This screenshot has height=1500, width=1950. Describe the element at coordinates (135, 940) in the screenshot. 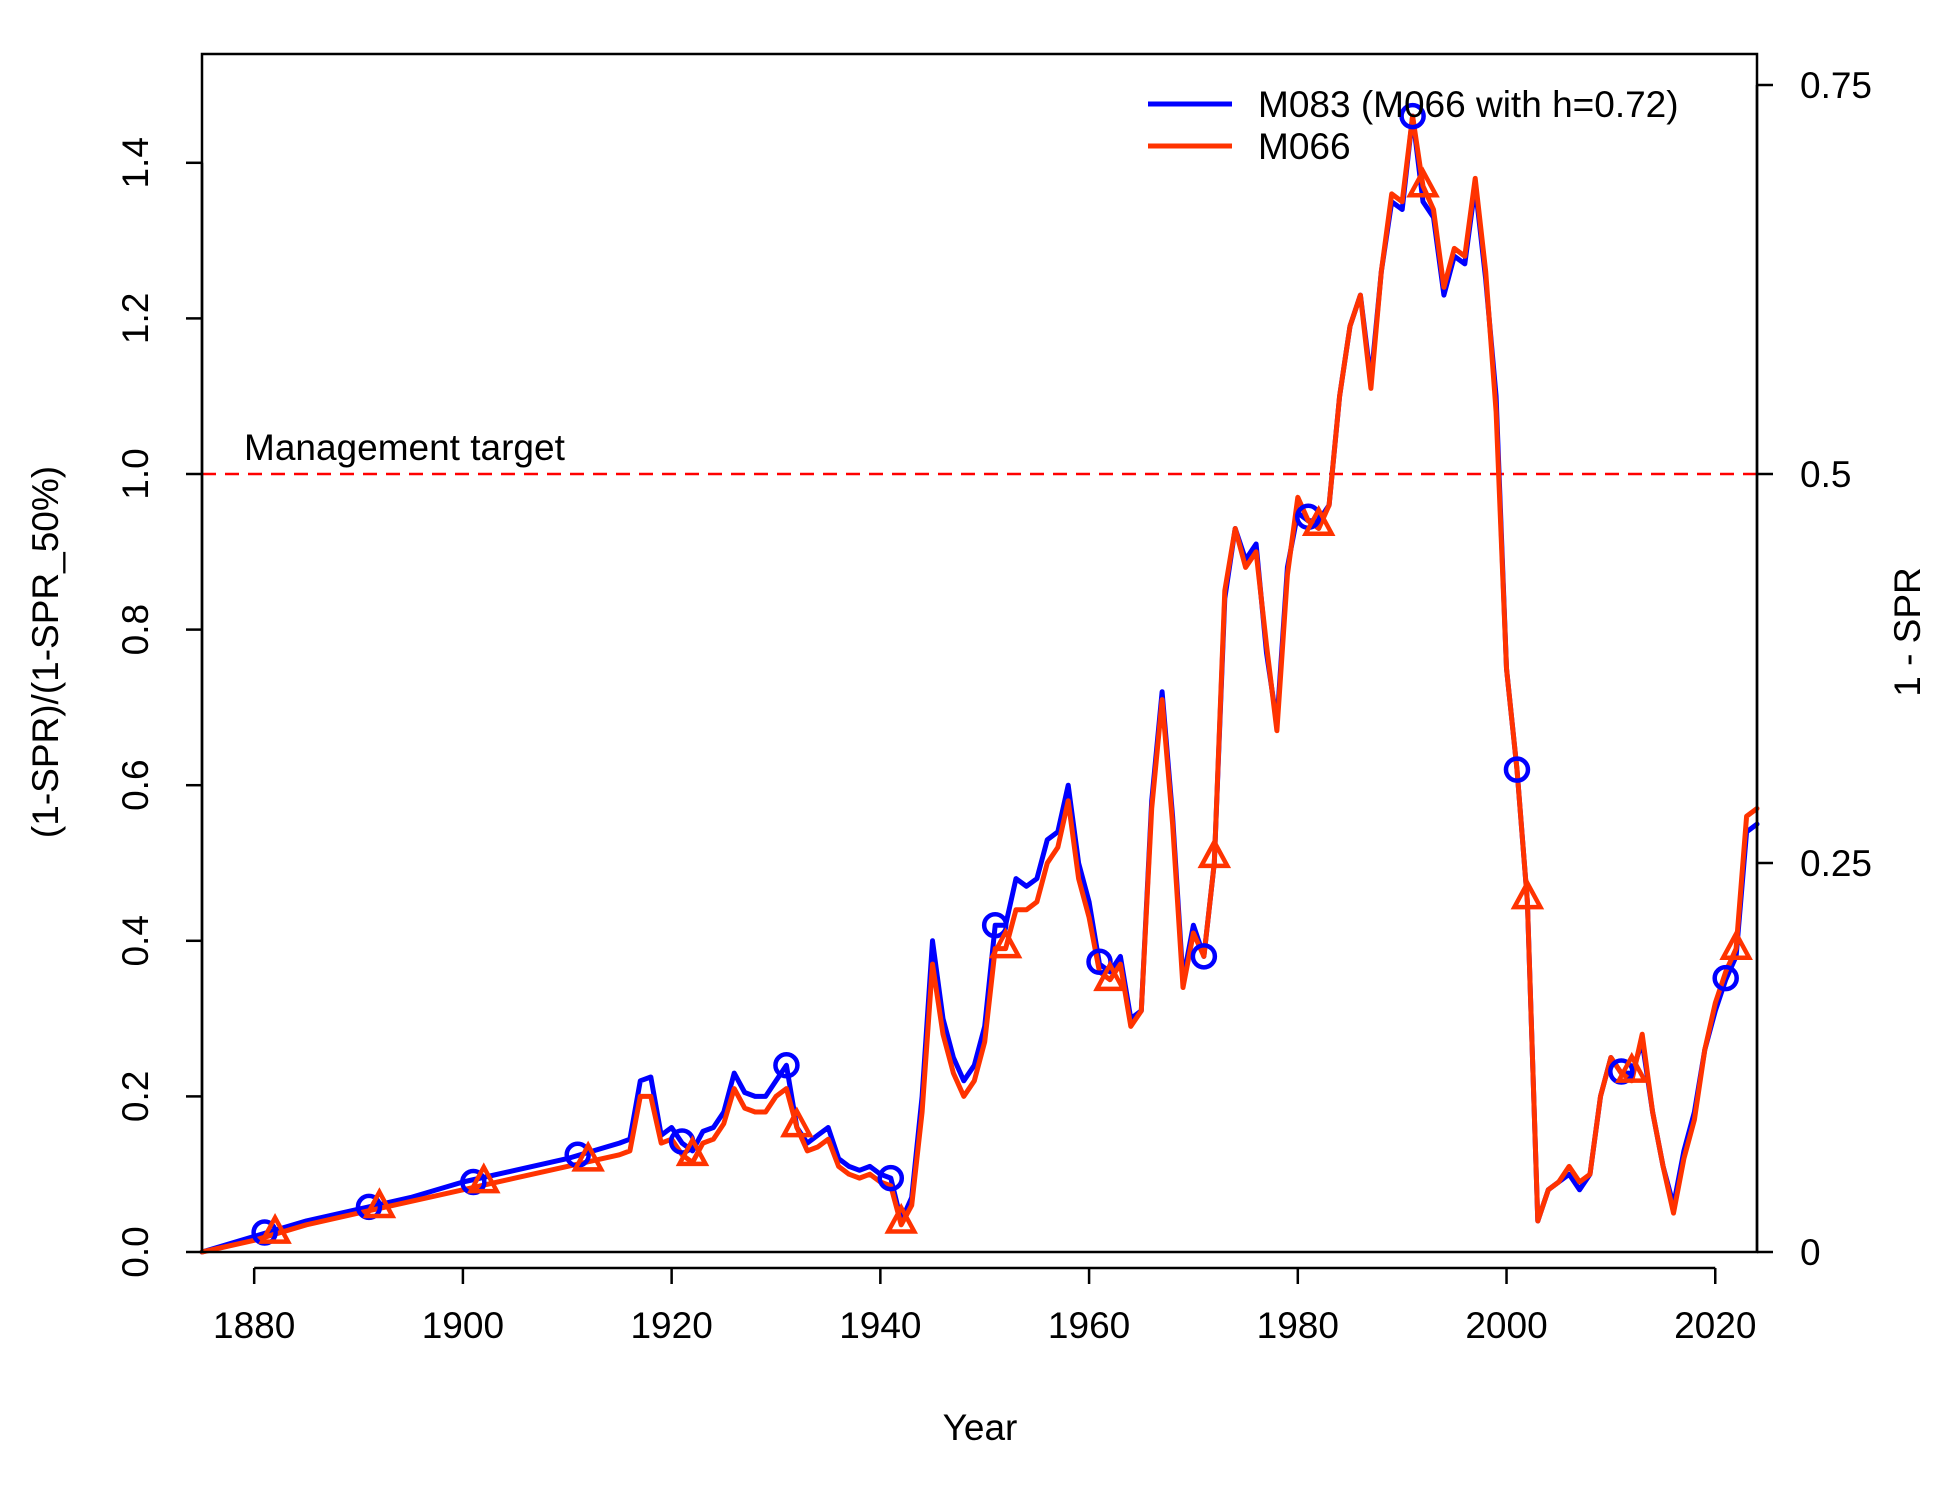

I see `y-tick-label: 0.4` at that location.